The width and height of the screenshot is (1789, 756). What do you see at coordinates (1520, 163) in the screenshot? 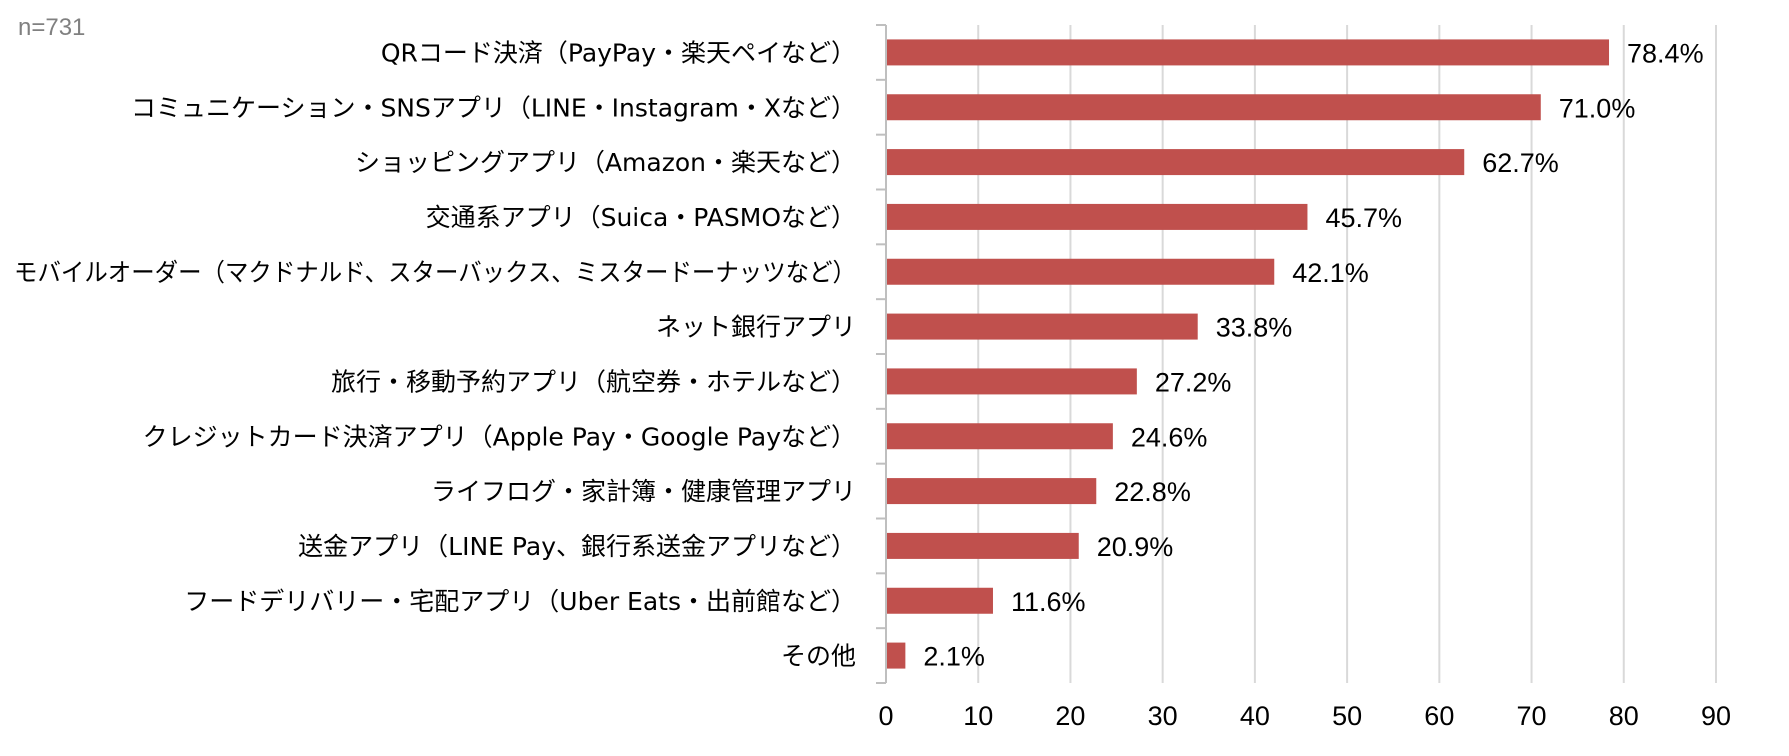
I see `value-label-3: 62.7%` at bounding box center [1520, 163].